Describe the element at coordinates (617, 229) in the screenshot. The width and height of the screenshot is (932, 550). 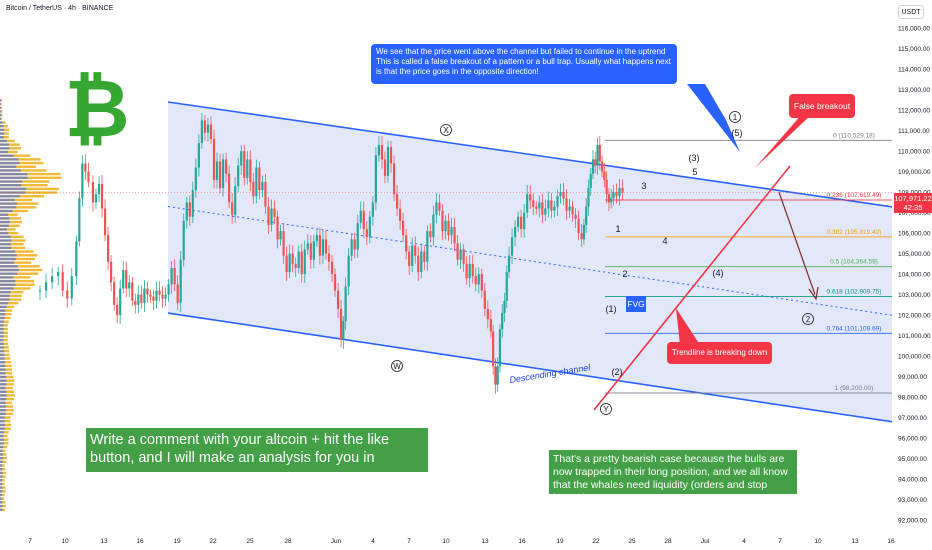
I see `wave-1: 1` at that location.